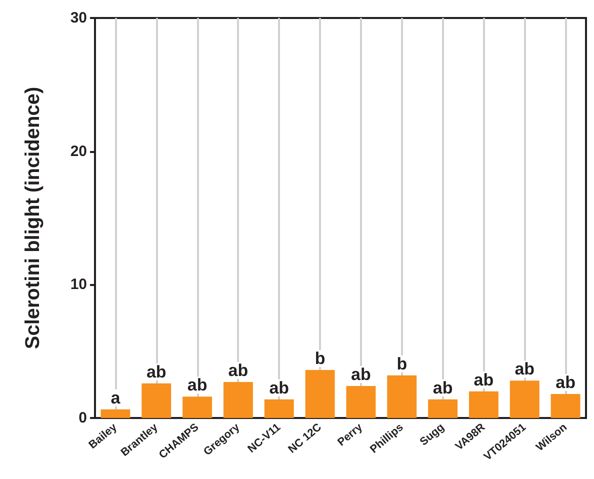 The height and width of the screenshot is (479, 594). Describe the element at coordinates (78, 18) in the screenshot. I see `y-tick-label: 30` at that location.